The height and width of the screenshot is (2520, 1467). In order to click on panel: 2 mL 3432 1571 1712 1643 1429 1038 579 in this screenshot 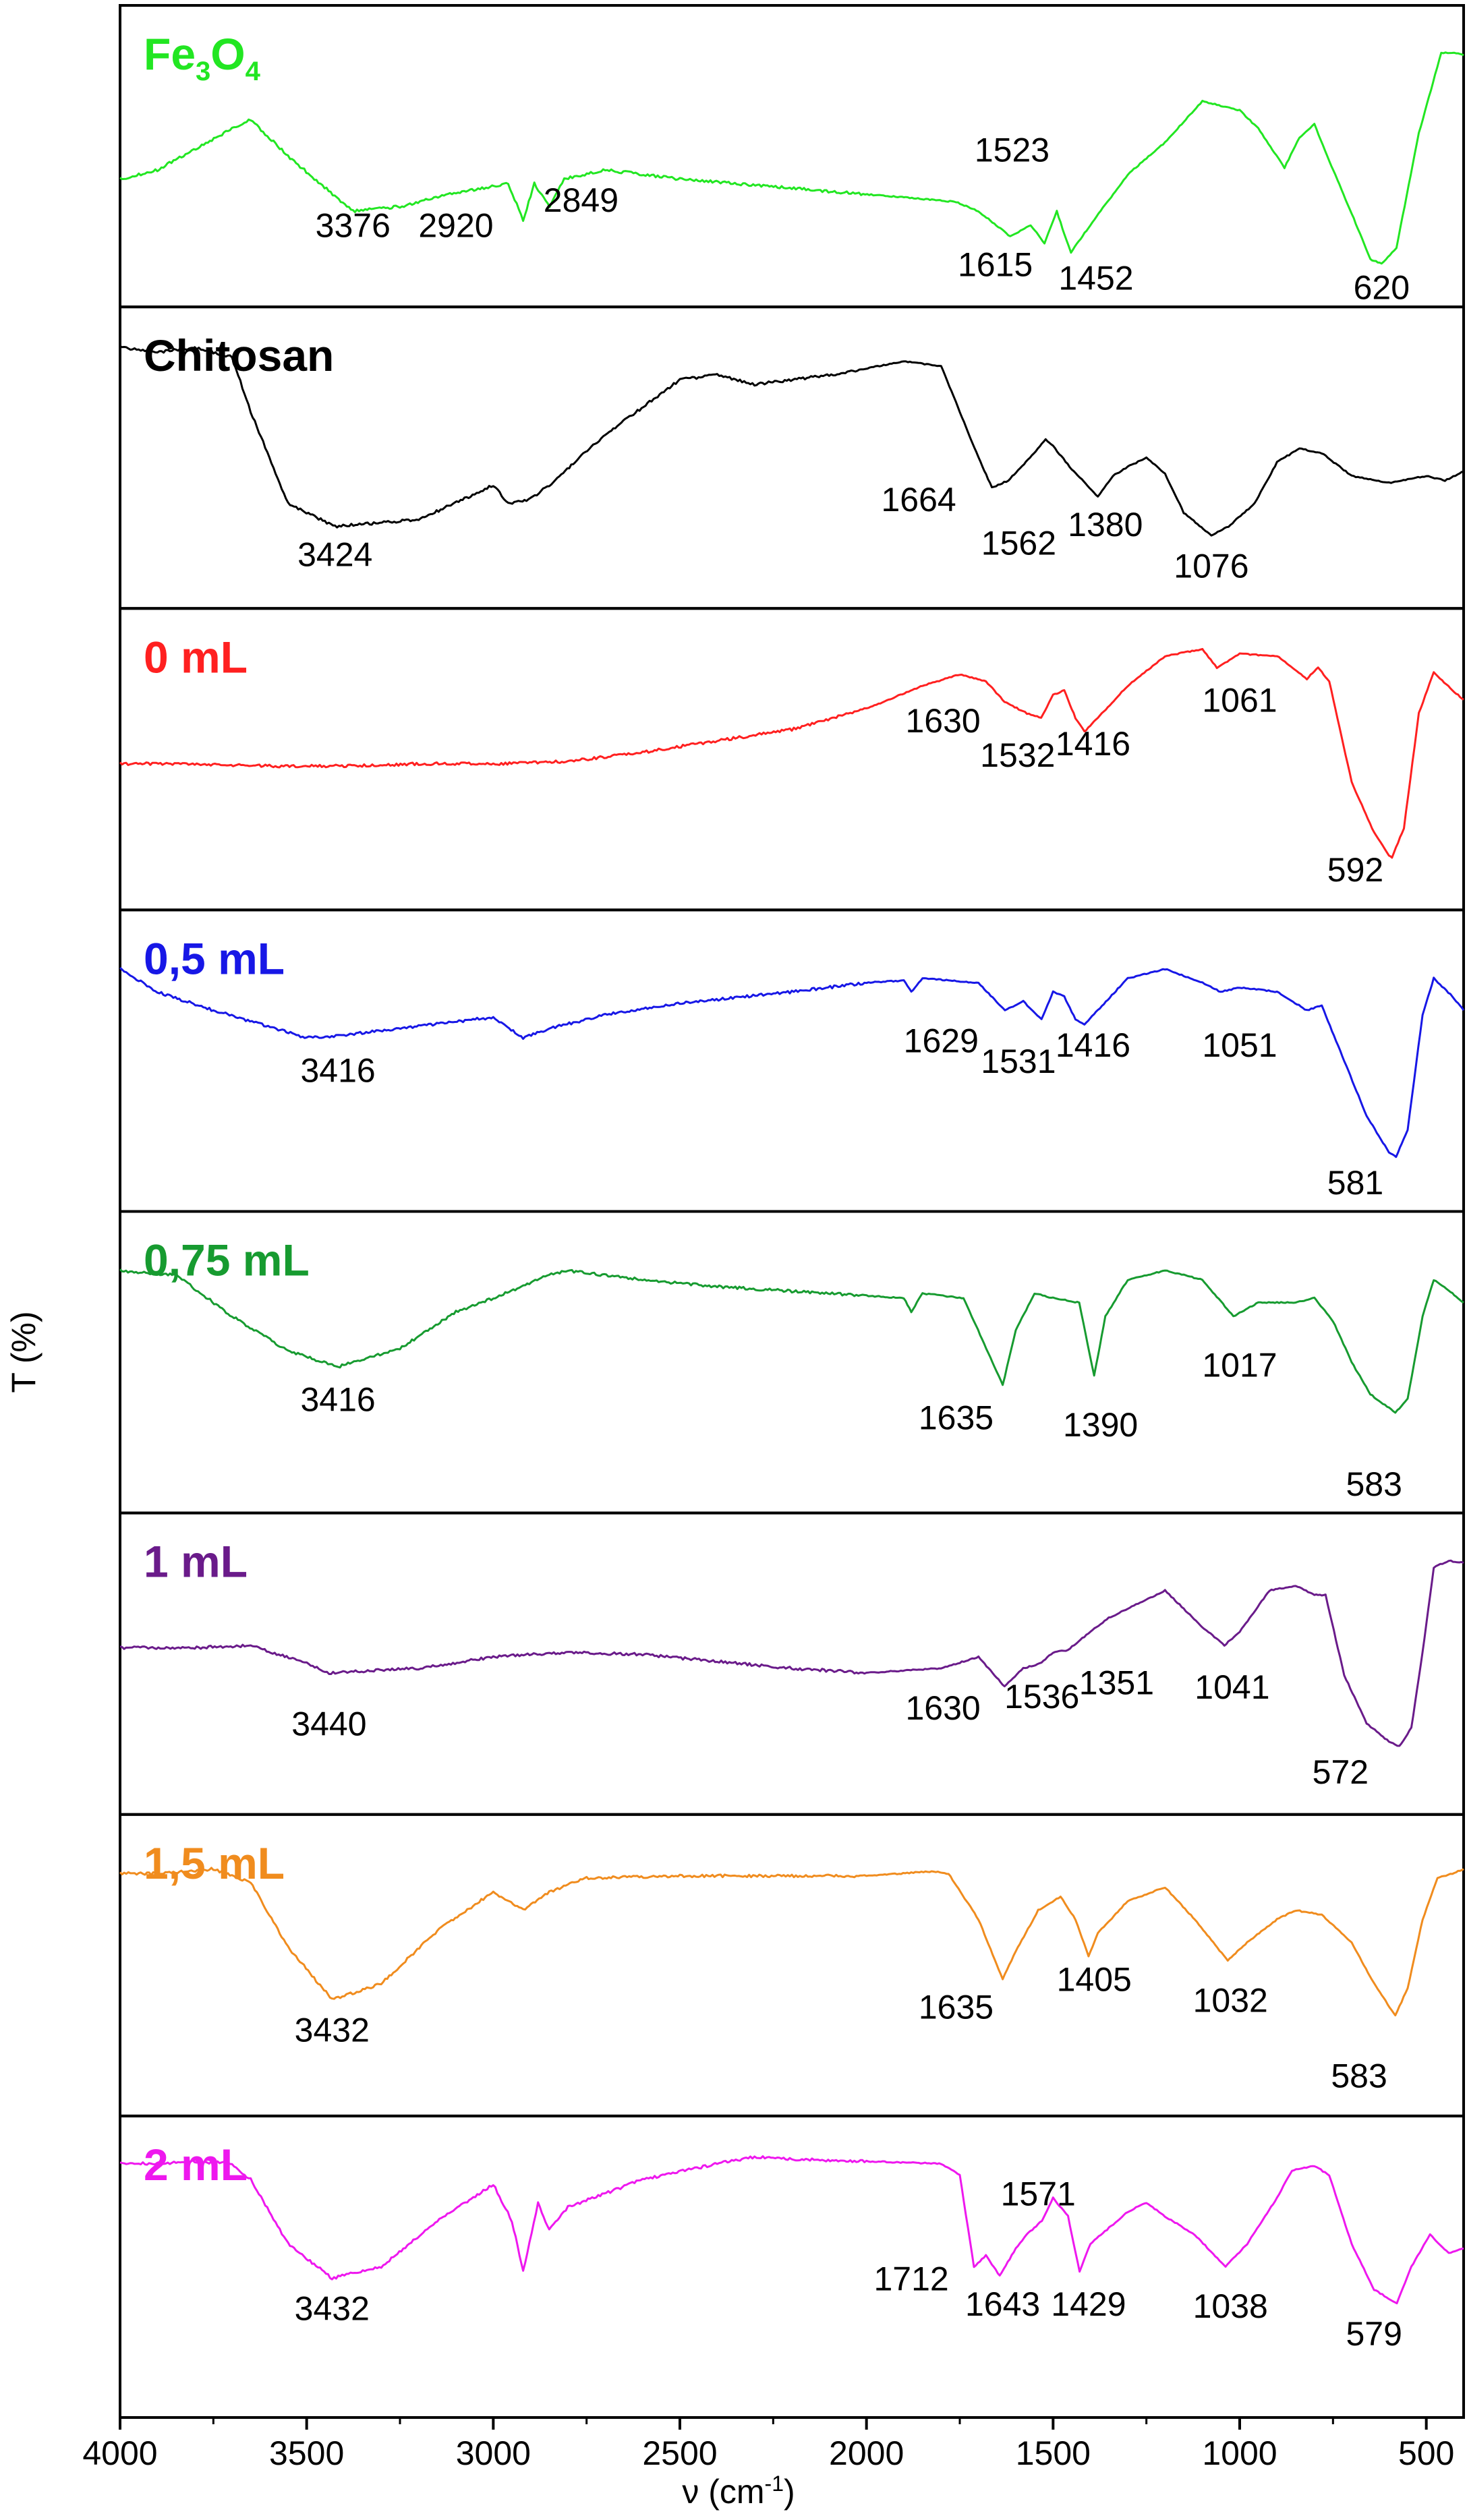, I will do `click(792, 2267)`.